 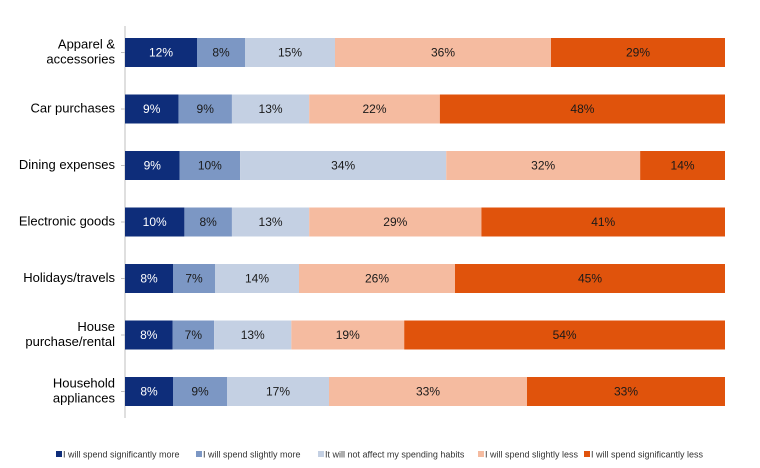 I want to click on legend-label: I will spend slightly less, so click(x=532, y=454).